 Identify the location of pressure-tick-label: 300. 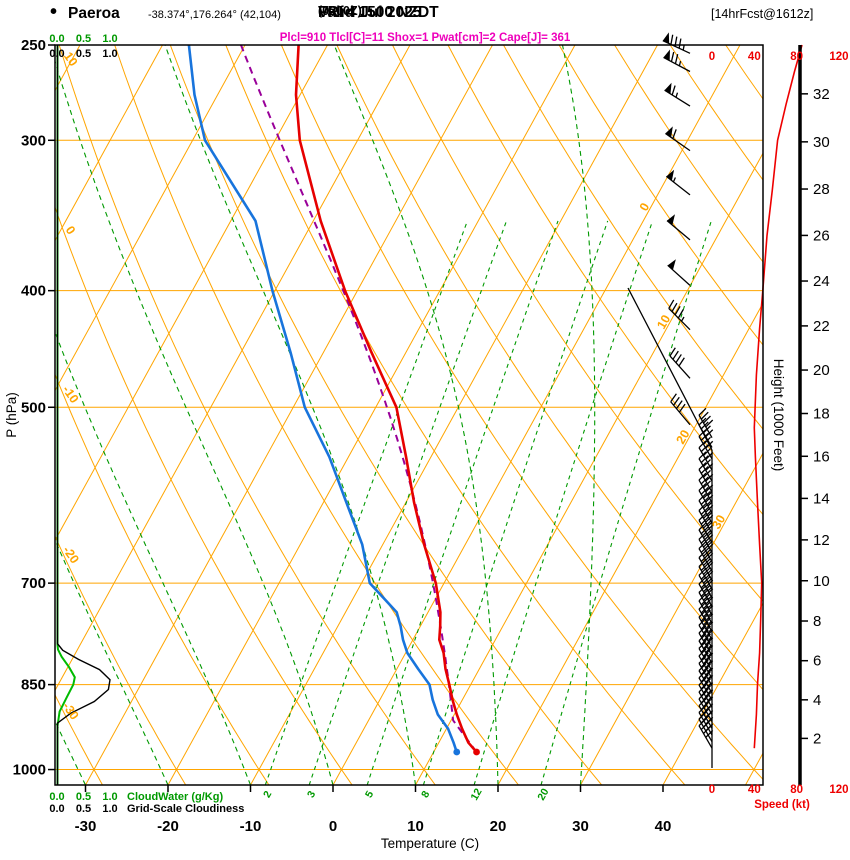
(33, 140).